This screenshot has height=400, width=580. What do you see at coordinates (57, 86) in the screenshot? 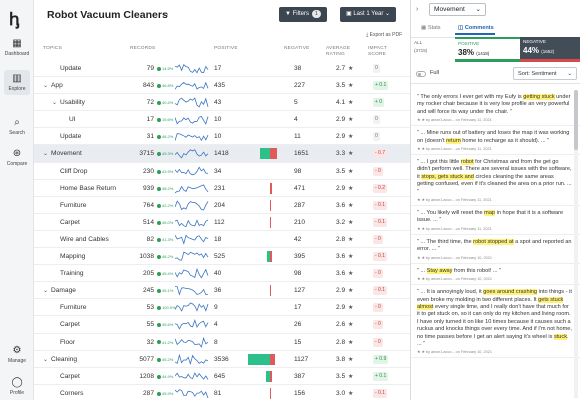
I see `topic-name: App` at bounding box center [57, 86].